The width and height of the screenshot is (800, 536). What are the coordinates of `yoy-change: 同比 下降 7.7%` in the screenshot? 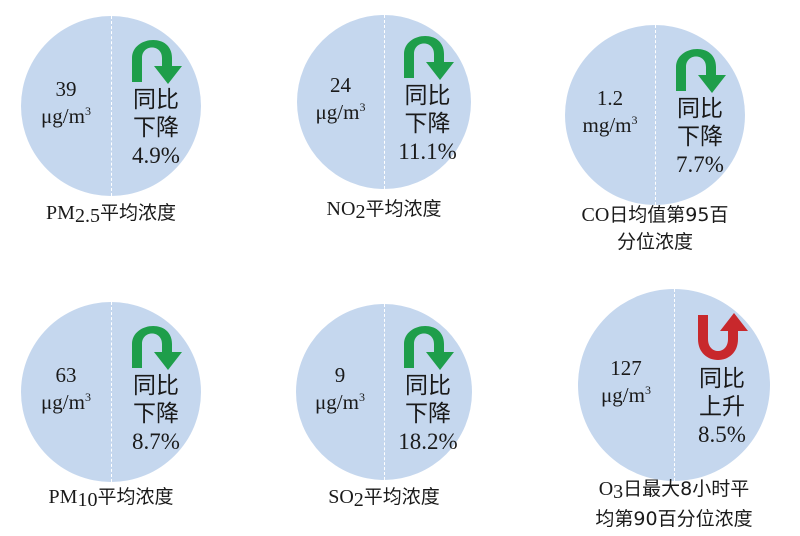 It's located at (700, 137).